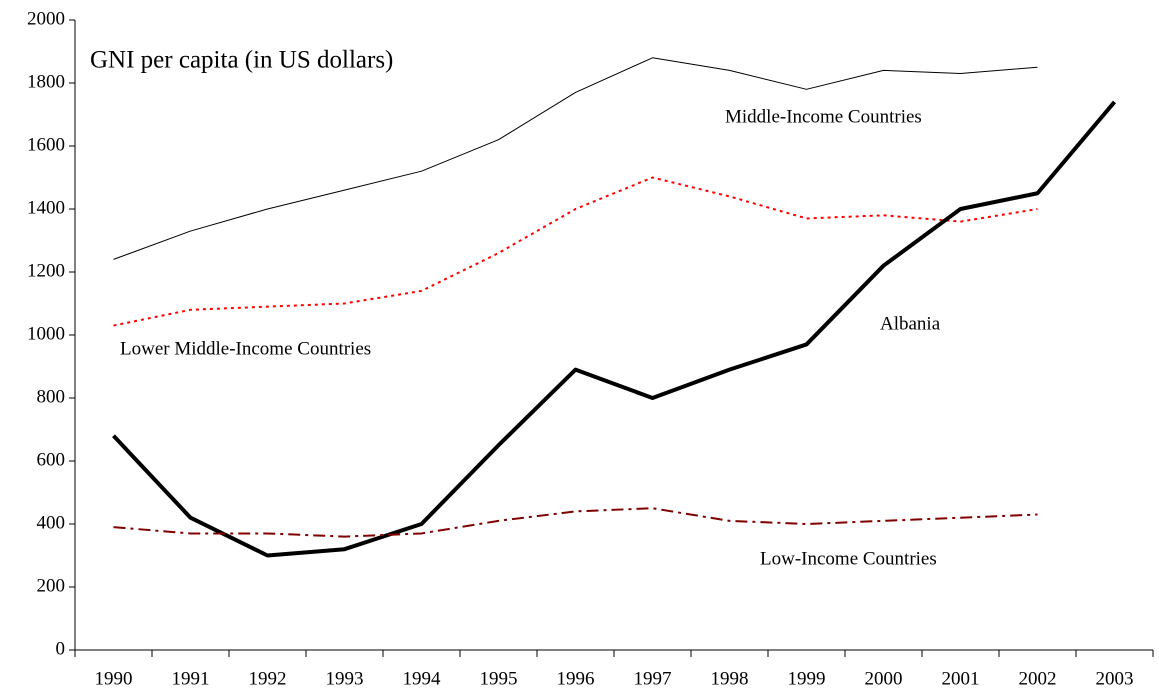 The image size is (1159, 698). What do you see at coordinates (422, 678) in the screenshot?
I see `x-tick-label: 1994` at bounding box center [422, 678].